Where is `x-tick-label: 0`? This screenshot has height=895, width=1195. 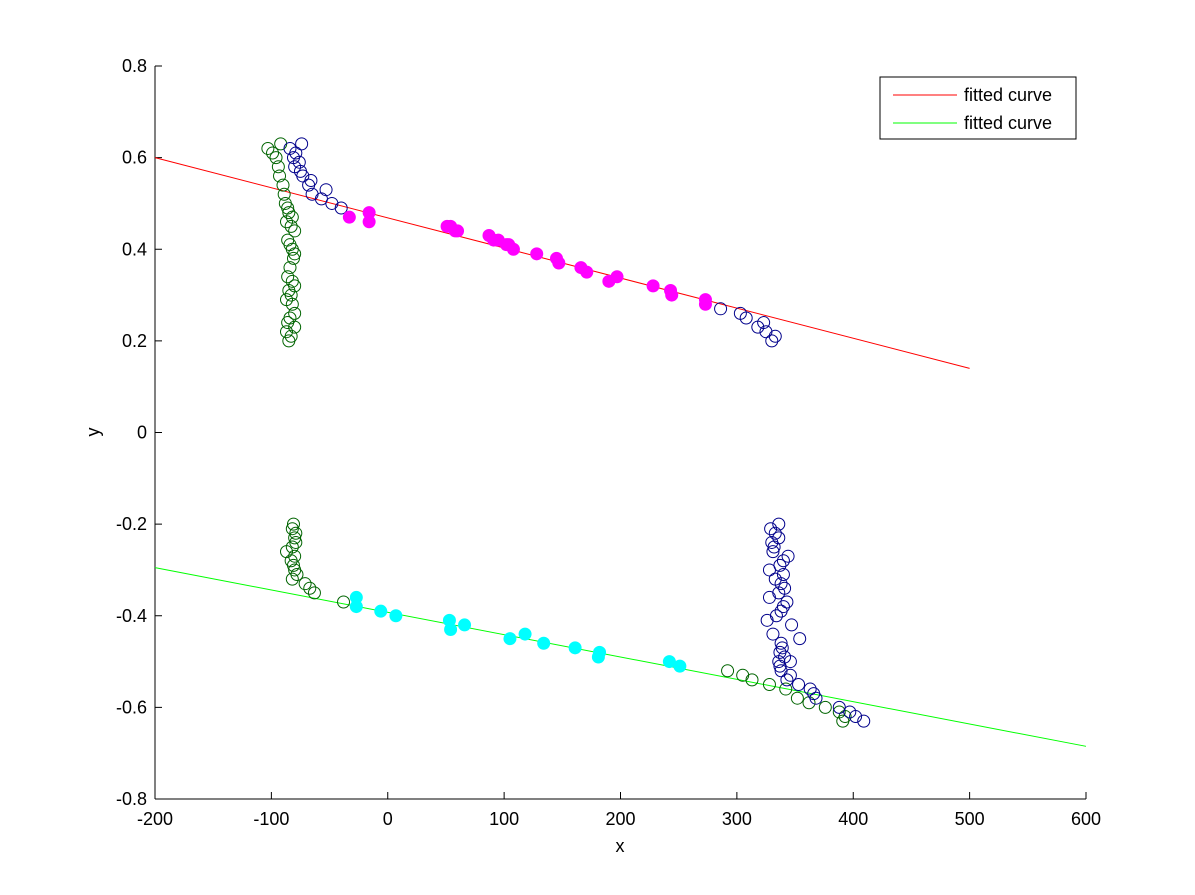 x-tick-label: 0 is located at coordinates (388, 819).